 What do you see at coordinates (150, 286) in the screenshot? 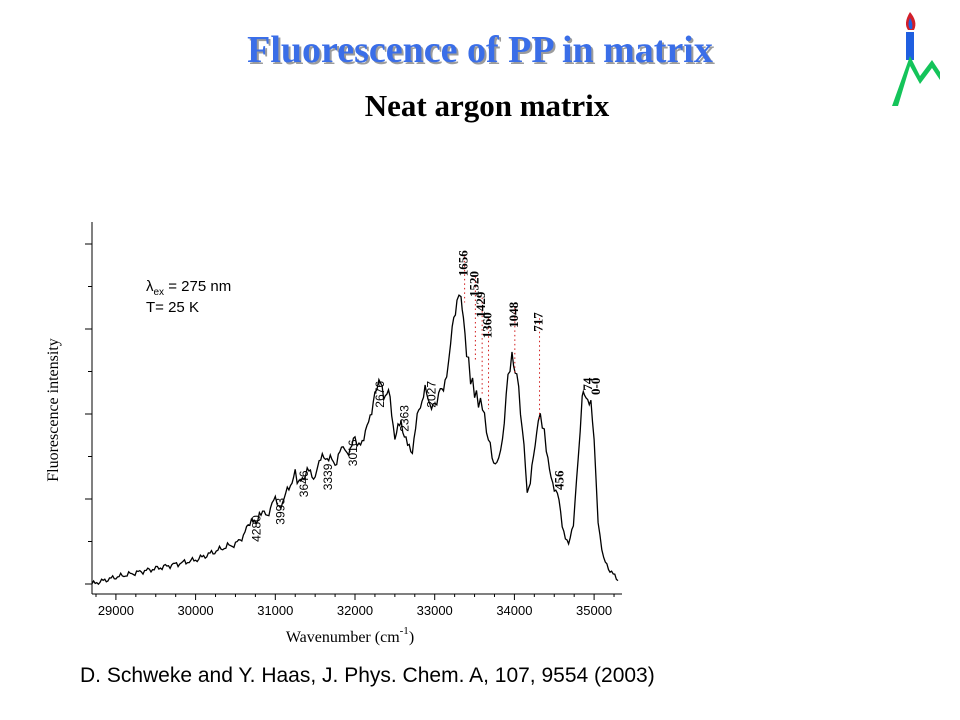
I see `lambda-symbol: λ` at bounding box center [150, 286].